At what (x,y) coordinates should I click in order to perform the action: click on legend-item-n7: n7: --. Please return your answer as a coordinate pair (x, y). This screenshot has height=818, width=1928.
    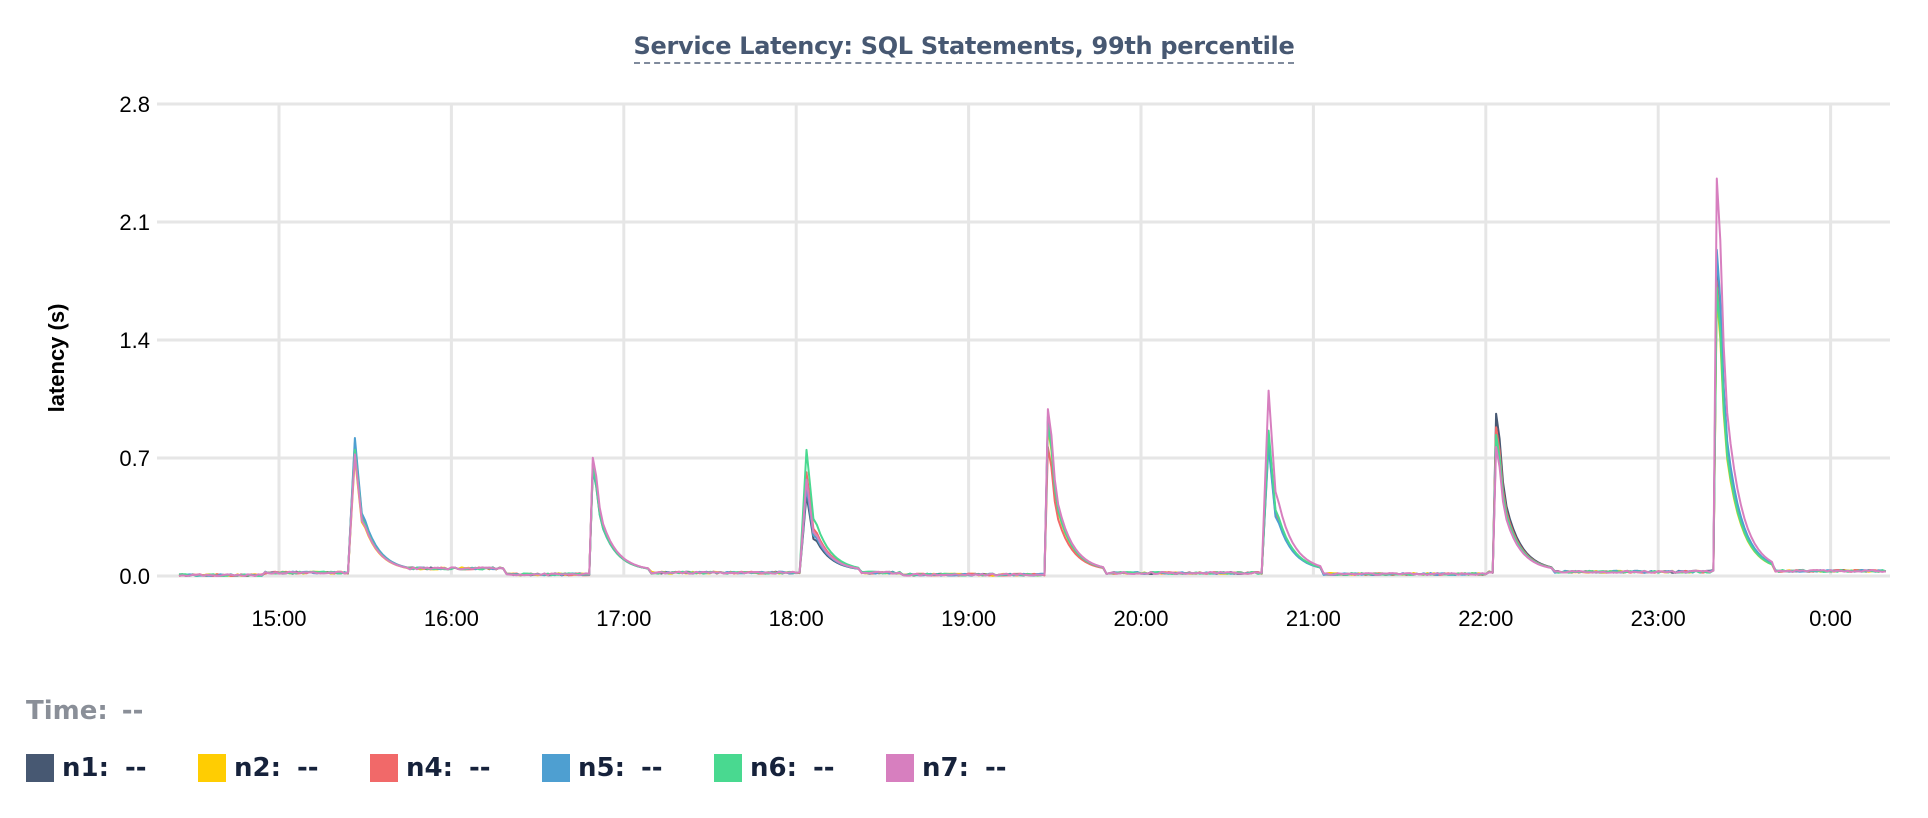
    Looking at the image, I should click on (972, 768).